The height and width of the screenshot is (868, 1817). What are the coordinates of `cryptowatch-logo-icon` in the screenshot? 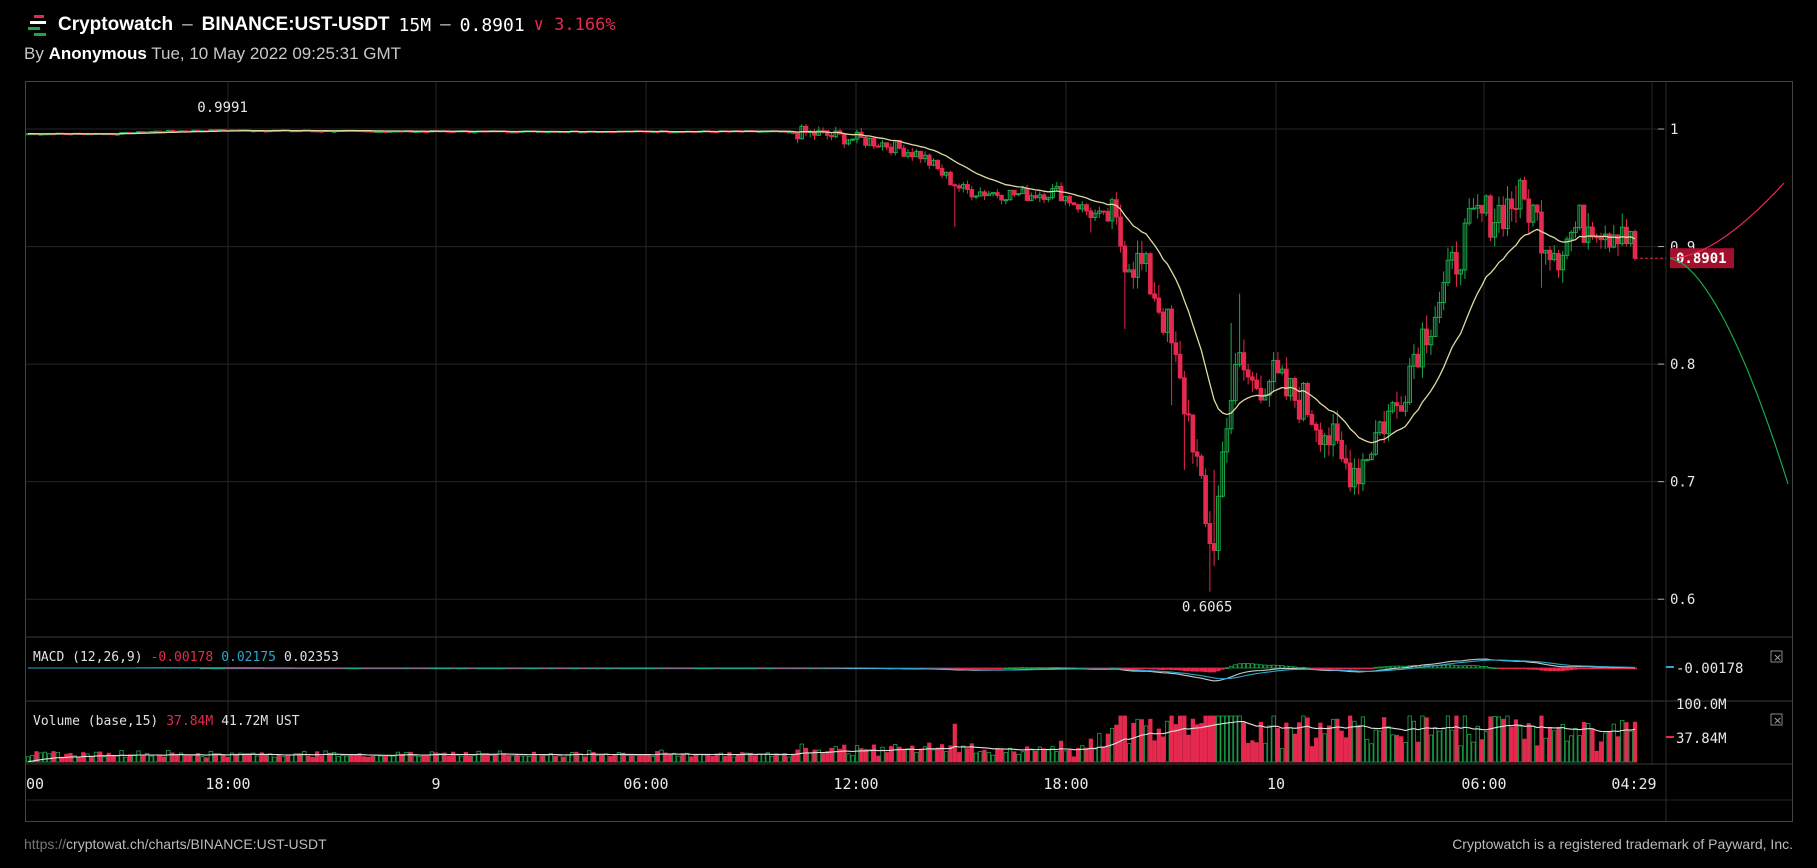 It's located at (38, 25).